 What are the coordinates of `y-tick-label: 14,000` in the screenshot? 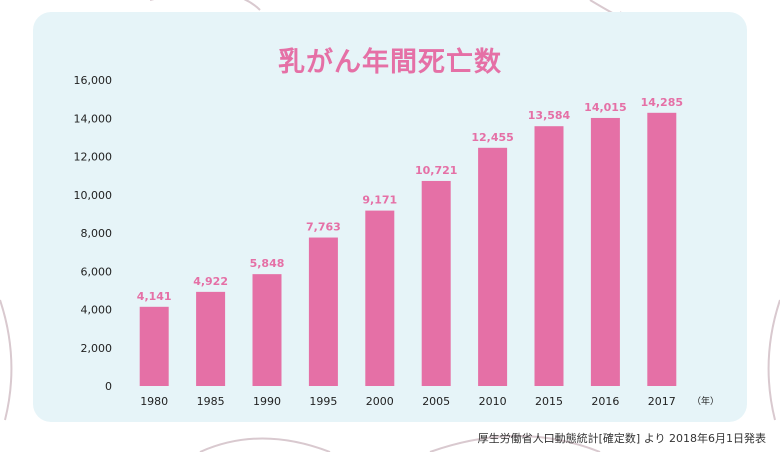 It's located at (93, 118).